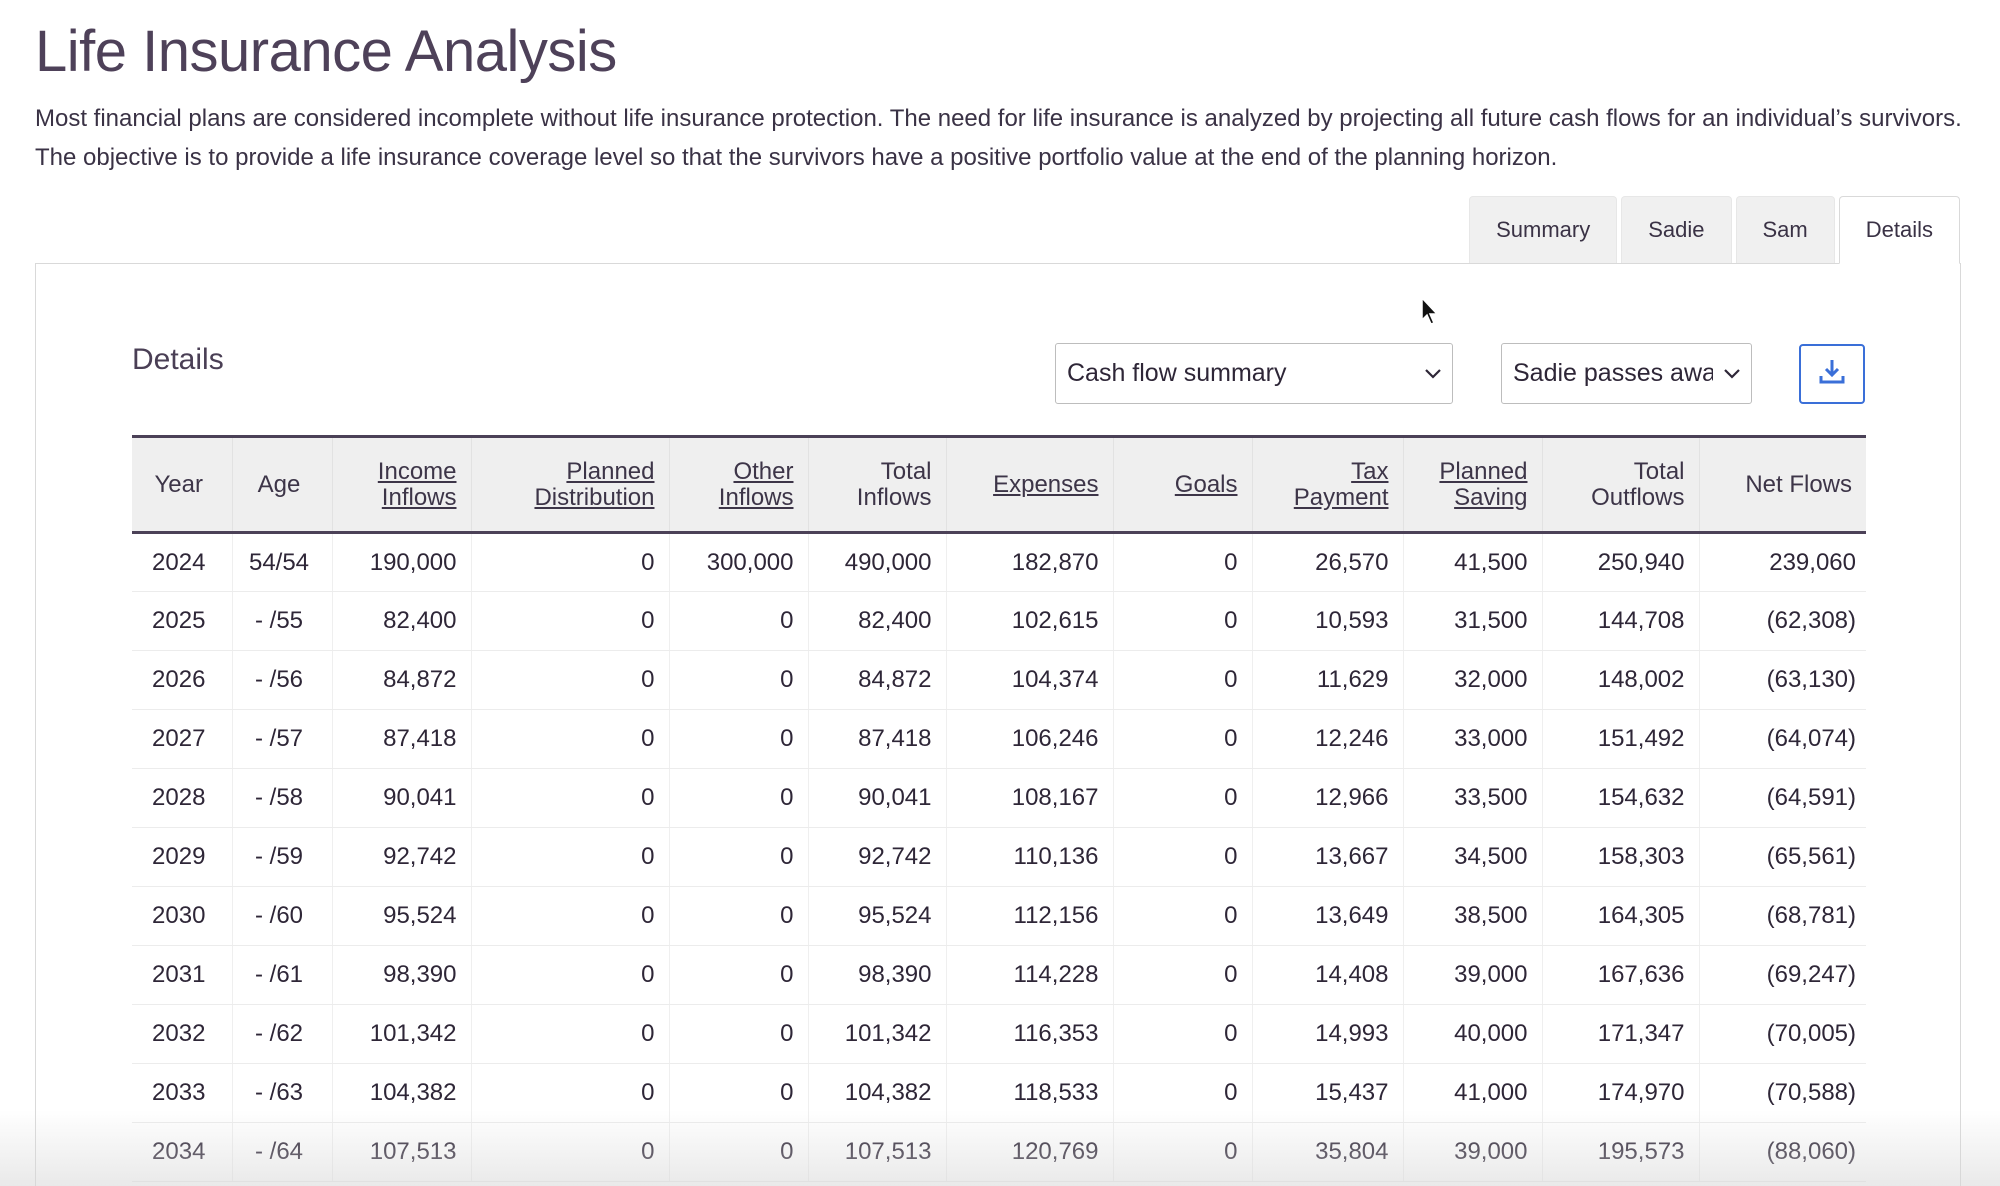 This screenshot has height=1186, width=2000. What do you see at coordinates (1798, 484) in the screenshot?
I see `header-line: Net Flows` at bounding box center [1798, 484].